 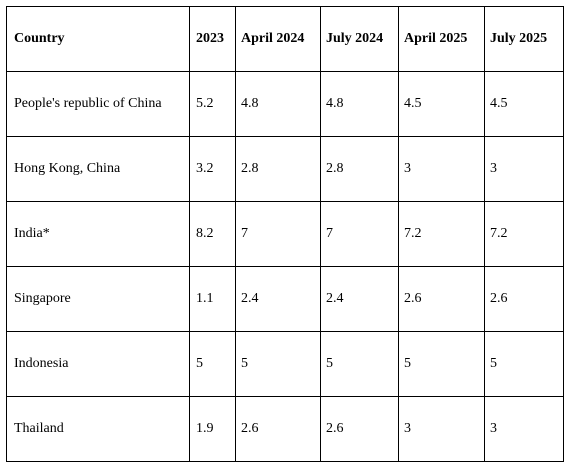 I want to click on cell-july-2024: 5, so click(x=359, y=364).